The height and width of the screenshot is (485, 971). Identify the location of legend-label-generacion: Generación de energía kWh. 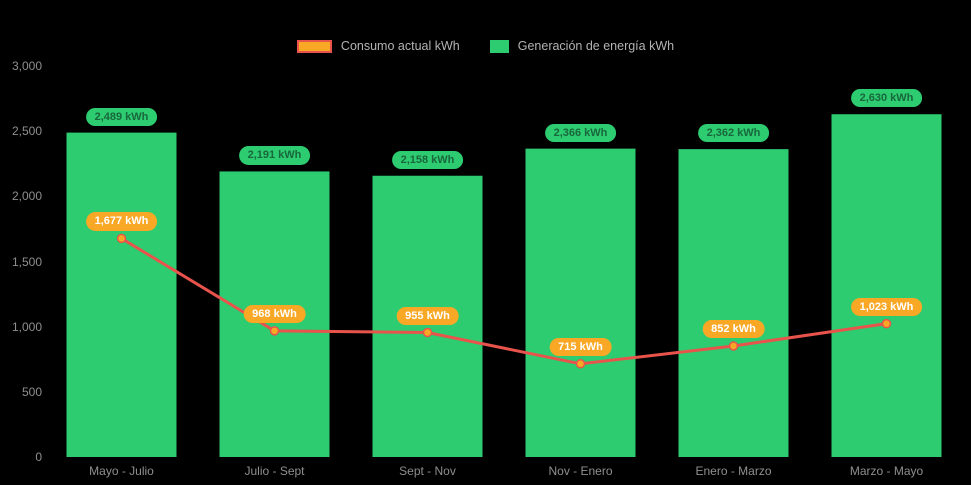
(596, 46).